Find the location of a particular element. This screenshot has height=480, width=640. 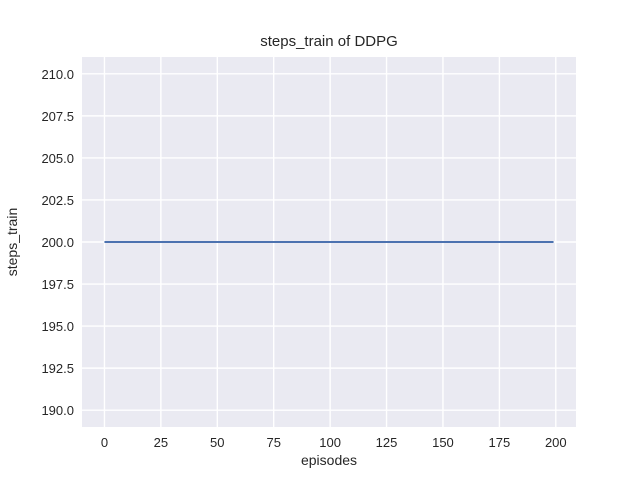

y-tick-label: 205.0 is located at coordinates (57, 158).